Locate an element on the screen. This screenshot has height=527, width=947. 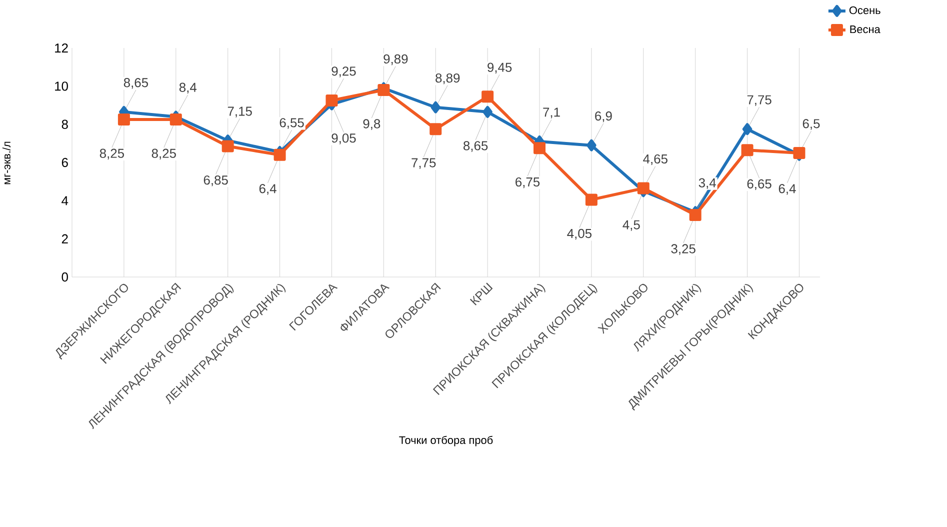
data-label: 6,9 is located at coordinates (603, 116).